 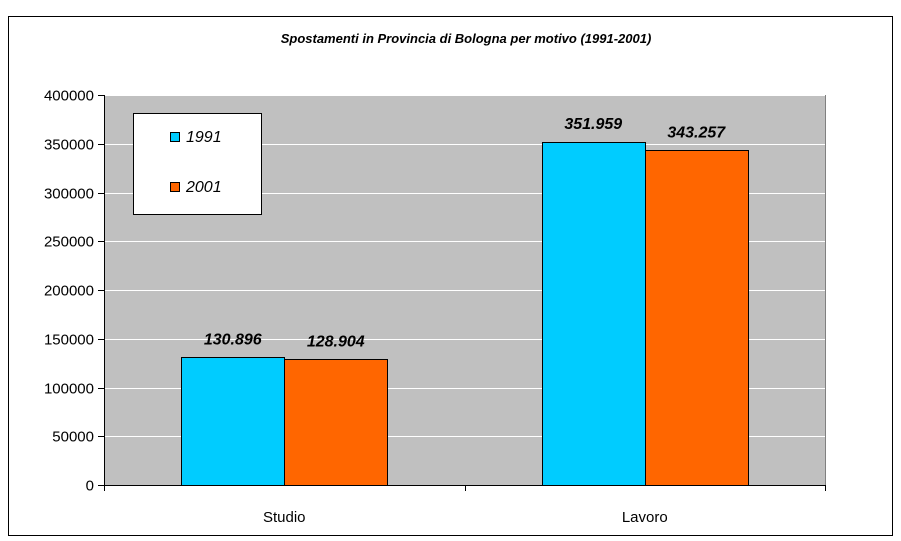 I want to click on bar-1991-studio, so click(x=233, y=421).